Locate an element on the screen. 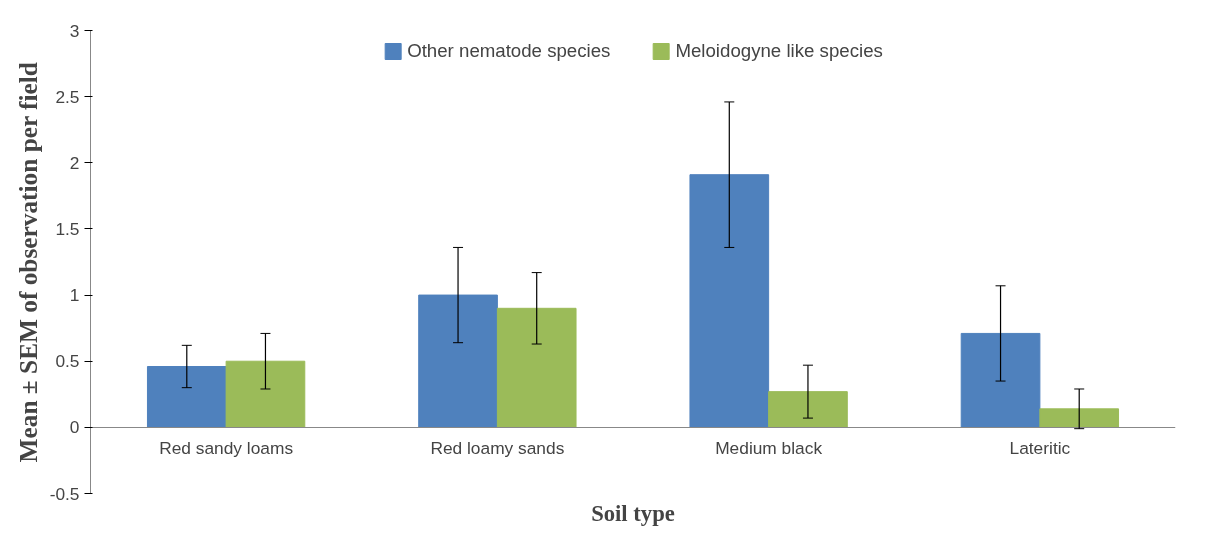 The height and width of the screenshot is (555, 1214). legend-label: Other nematode species is located at coordinates (509, 51).